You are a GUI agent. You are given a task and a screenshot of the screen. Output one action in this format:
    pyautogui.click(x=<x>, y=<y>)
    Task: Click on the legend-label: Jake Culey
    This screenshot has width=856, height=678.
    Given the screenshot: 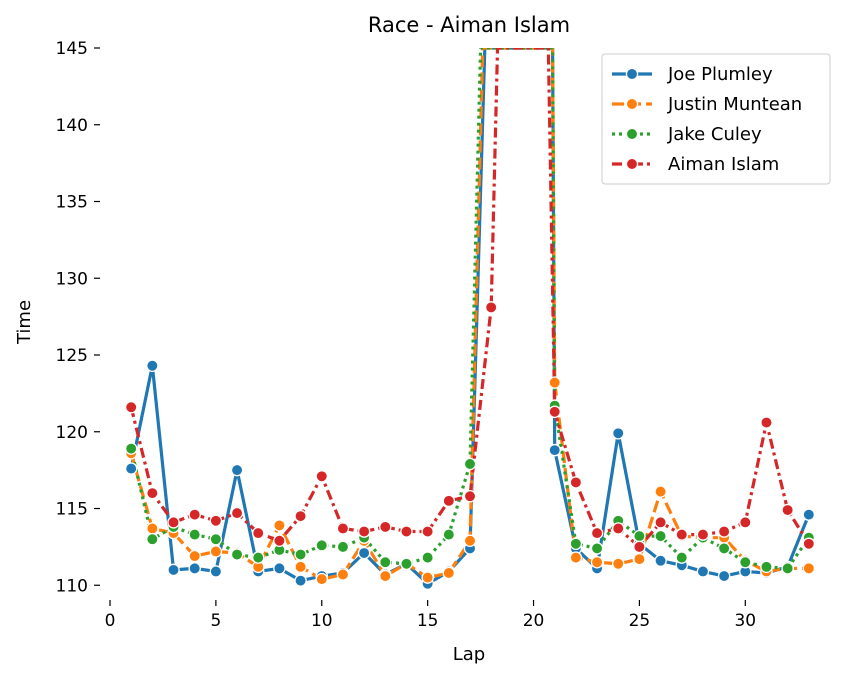 What is the action you would take?
    pyautogui.click(x=714, y=134)
    